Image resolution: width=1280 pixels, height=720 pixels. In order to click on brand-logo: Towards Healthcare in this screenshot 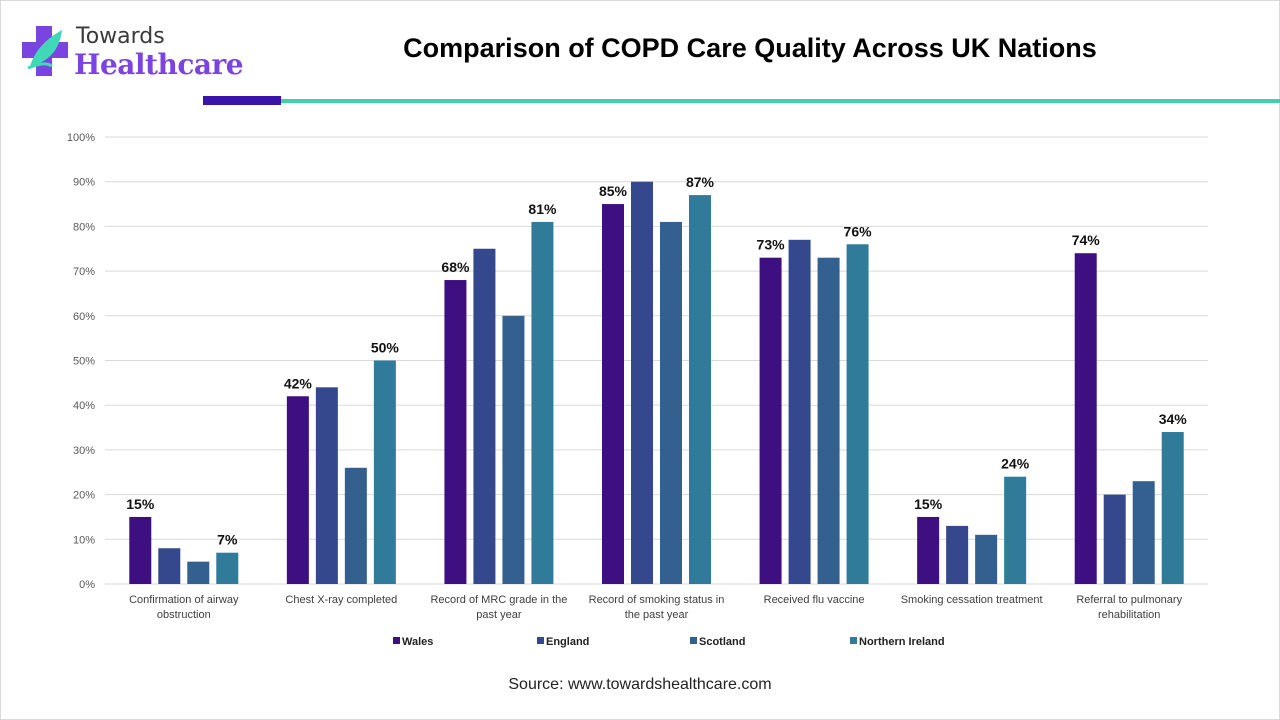, I will do `click(133, 52)`.